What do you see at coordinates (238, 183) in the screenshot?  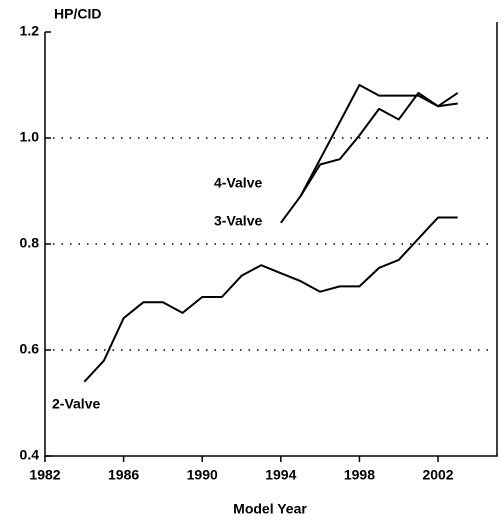 I see `series-label: 4-Valve` at bounding box center [238, 183].